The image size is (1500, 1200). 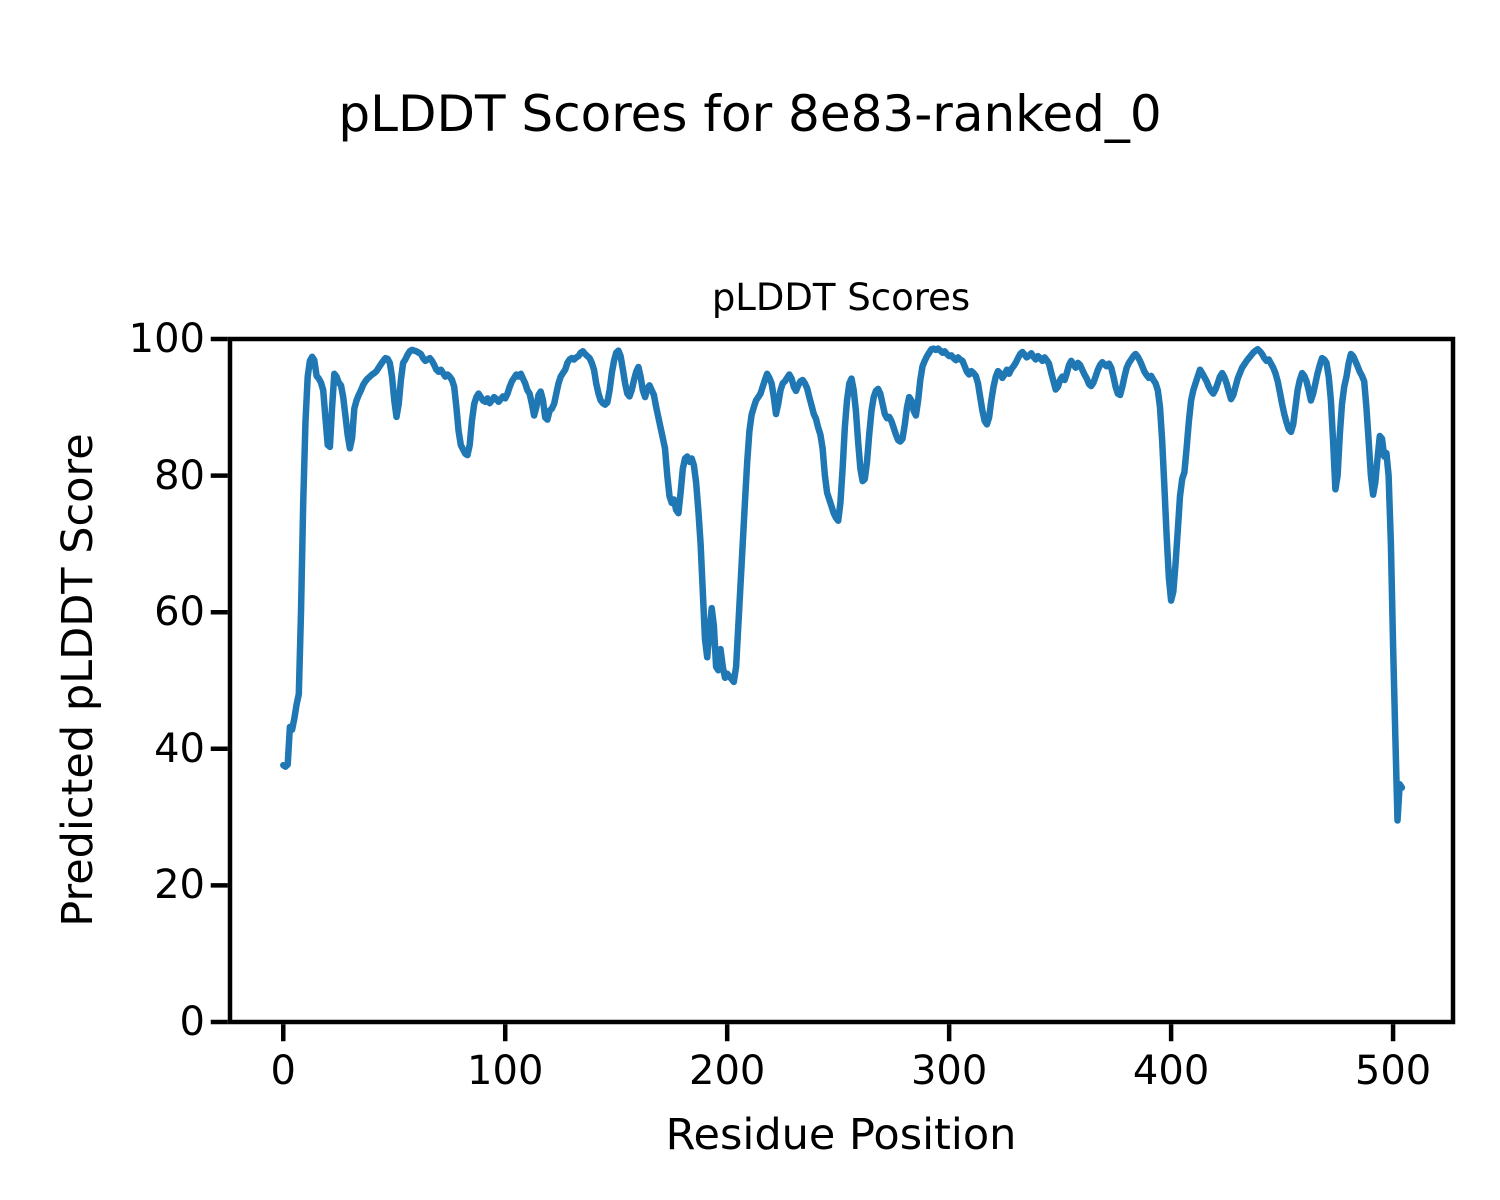 I want to click on y-tick-label: 100, so click(x=166, y=339).